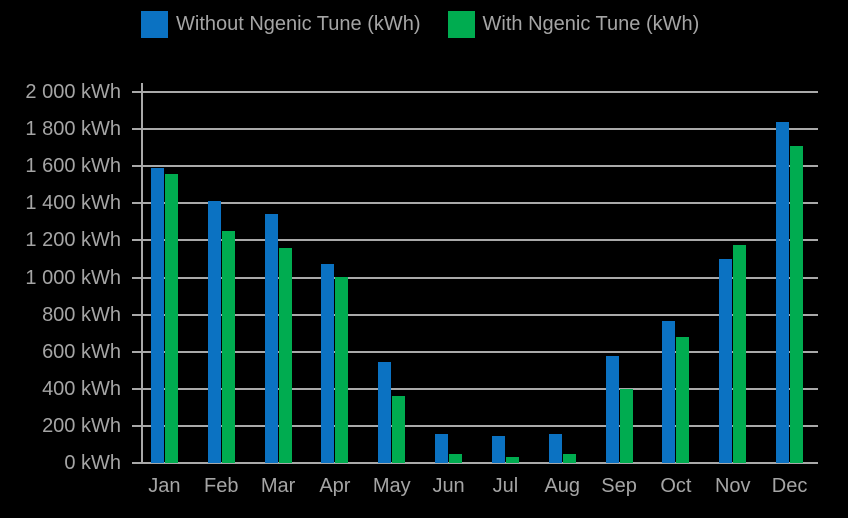 The height and width of the screenshot is (518, 848). Describe the element at coordinates (399, 429) in the screenshot. I see `bar-may-with-tune` at that location.